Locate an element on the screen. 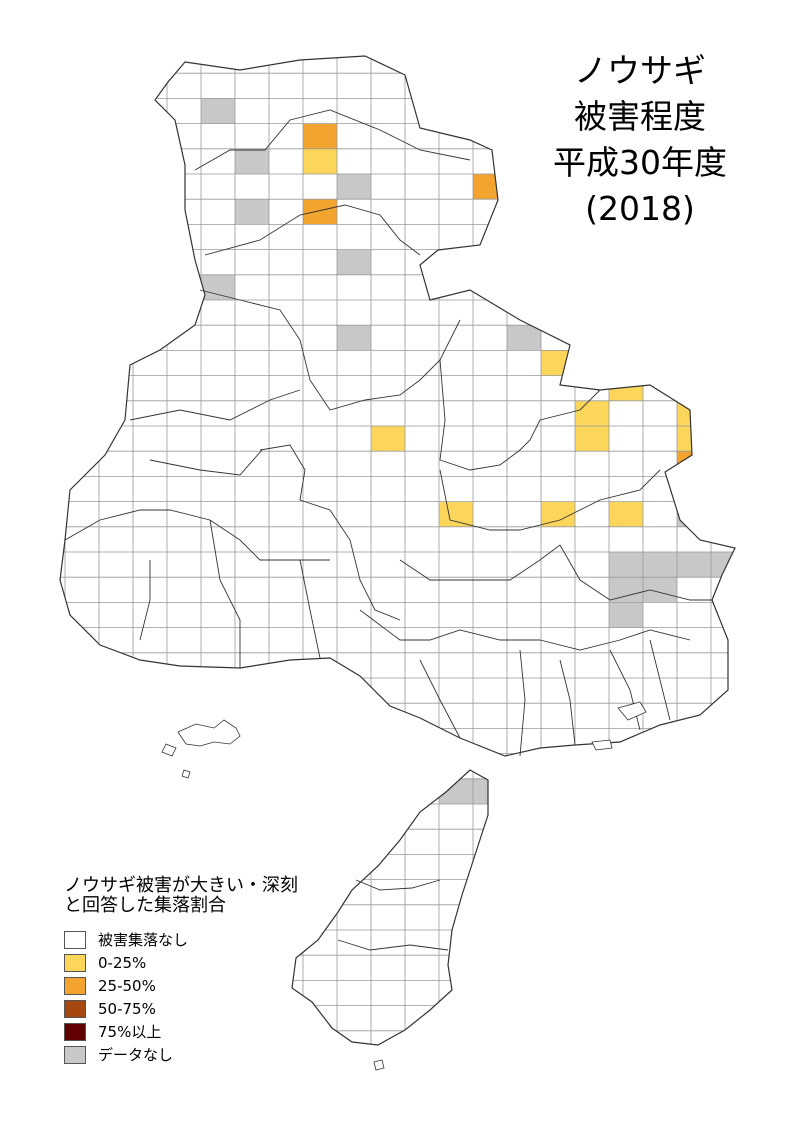 The image size is (794, 1123). legend-item-25-50: 25-50% is located at coordinates (224, 985).